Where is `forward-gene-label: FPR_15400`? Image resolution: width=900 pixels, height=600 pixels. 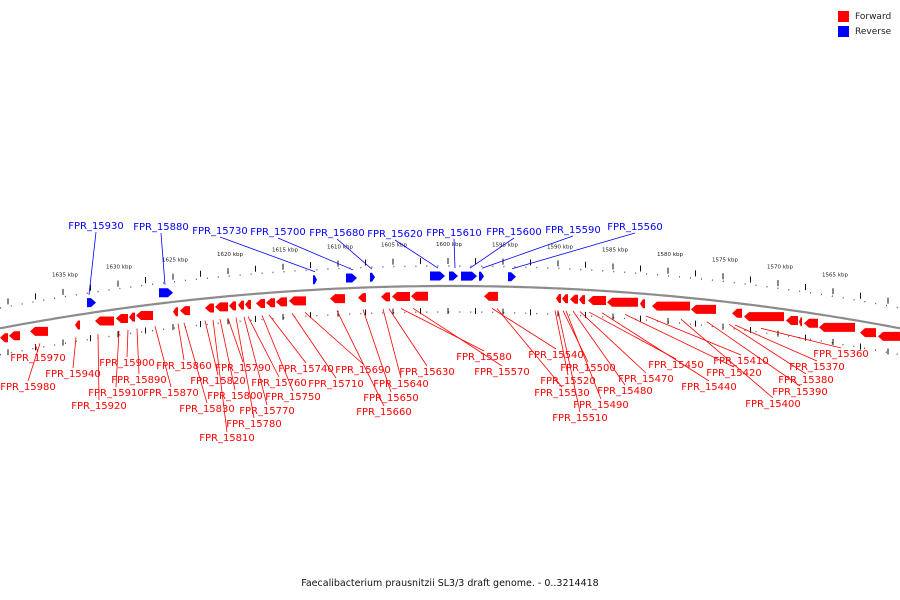 forward-gene-label: FPR_15400 is located at coordinates (773, 404).